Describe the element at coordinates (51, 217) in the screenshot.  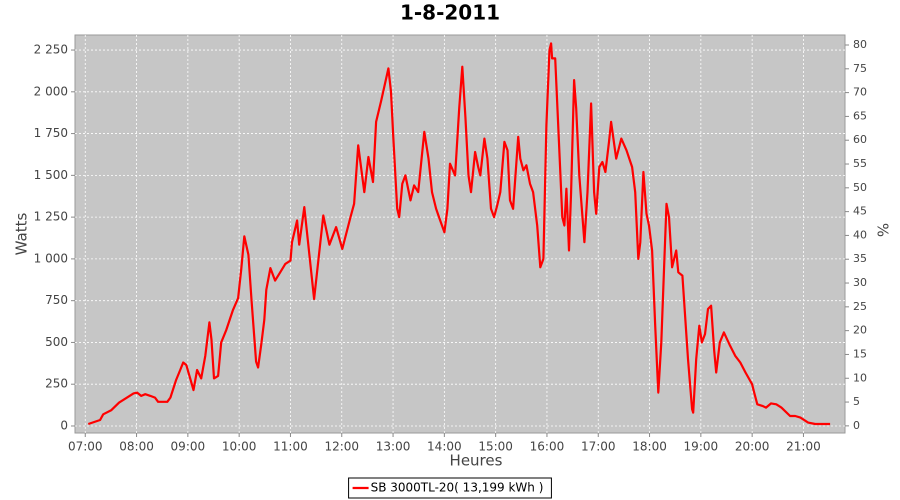
I see `y-tick-label: 1 250` at that location.